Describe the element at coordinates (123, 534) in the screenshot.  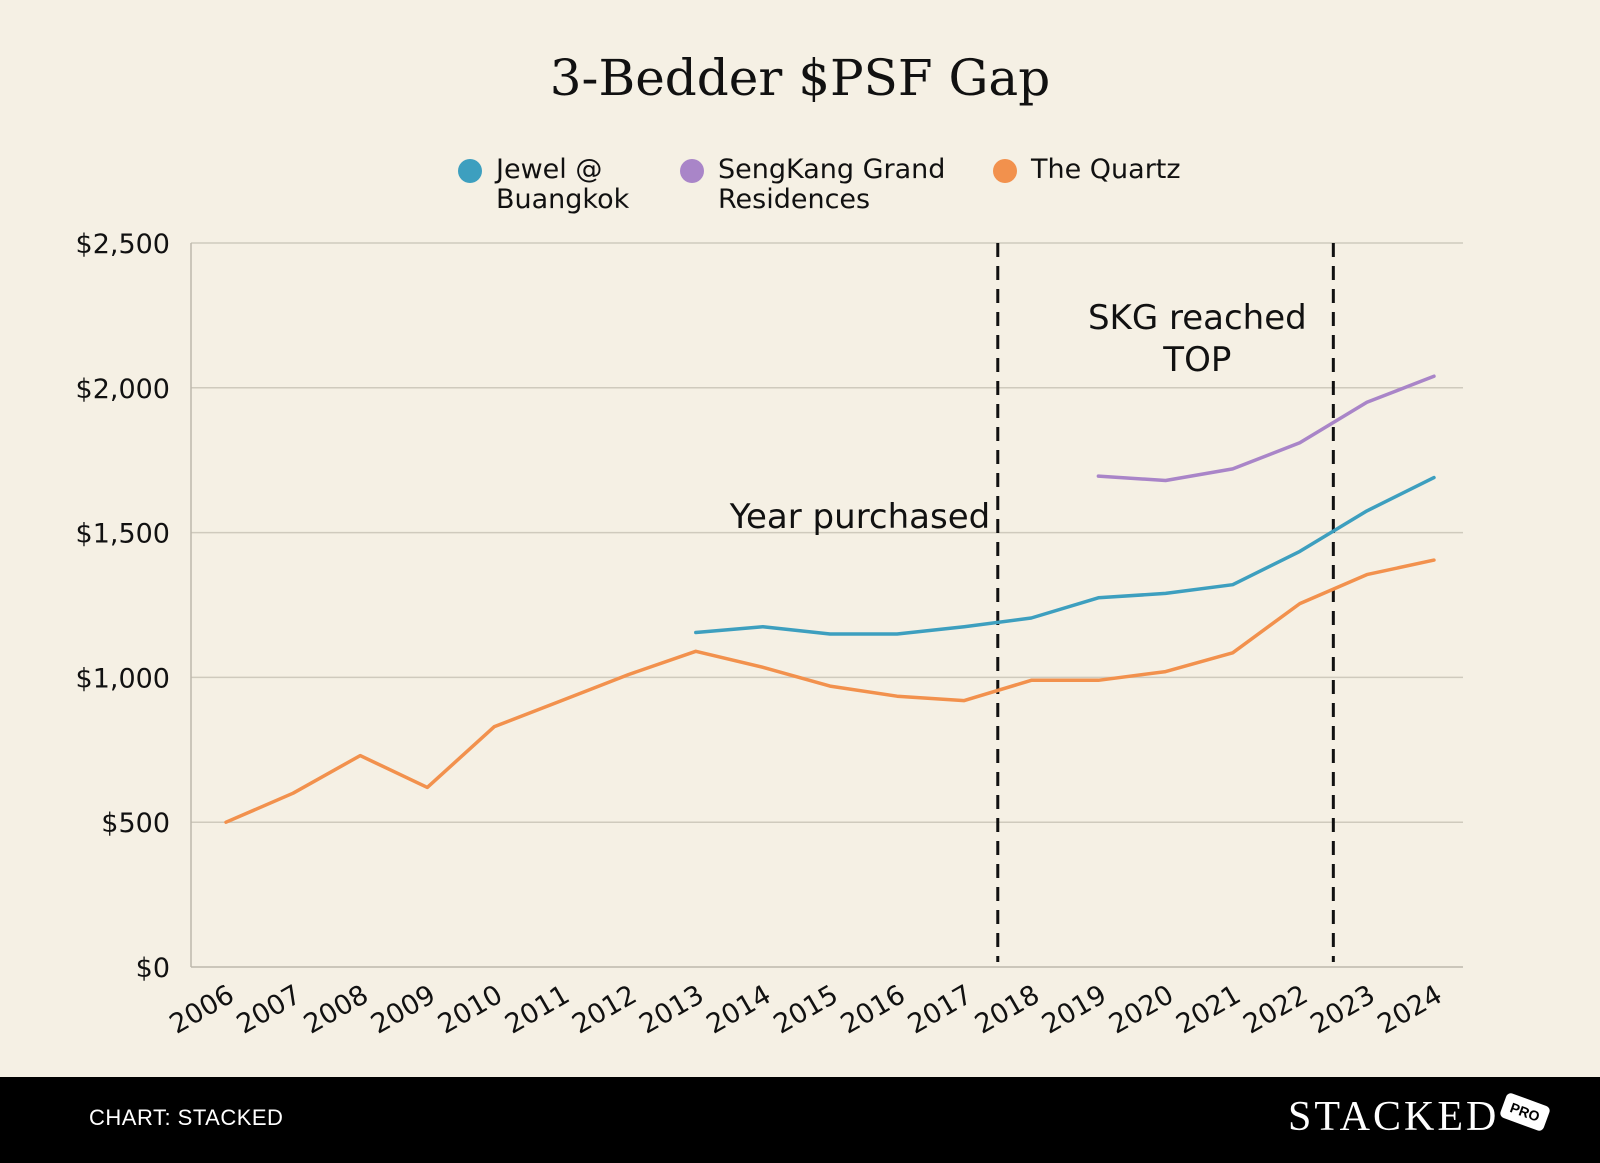
I see `y-tick-label: $1,500` at that location.